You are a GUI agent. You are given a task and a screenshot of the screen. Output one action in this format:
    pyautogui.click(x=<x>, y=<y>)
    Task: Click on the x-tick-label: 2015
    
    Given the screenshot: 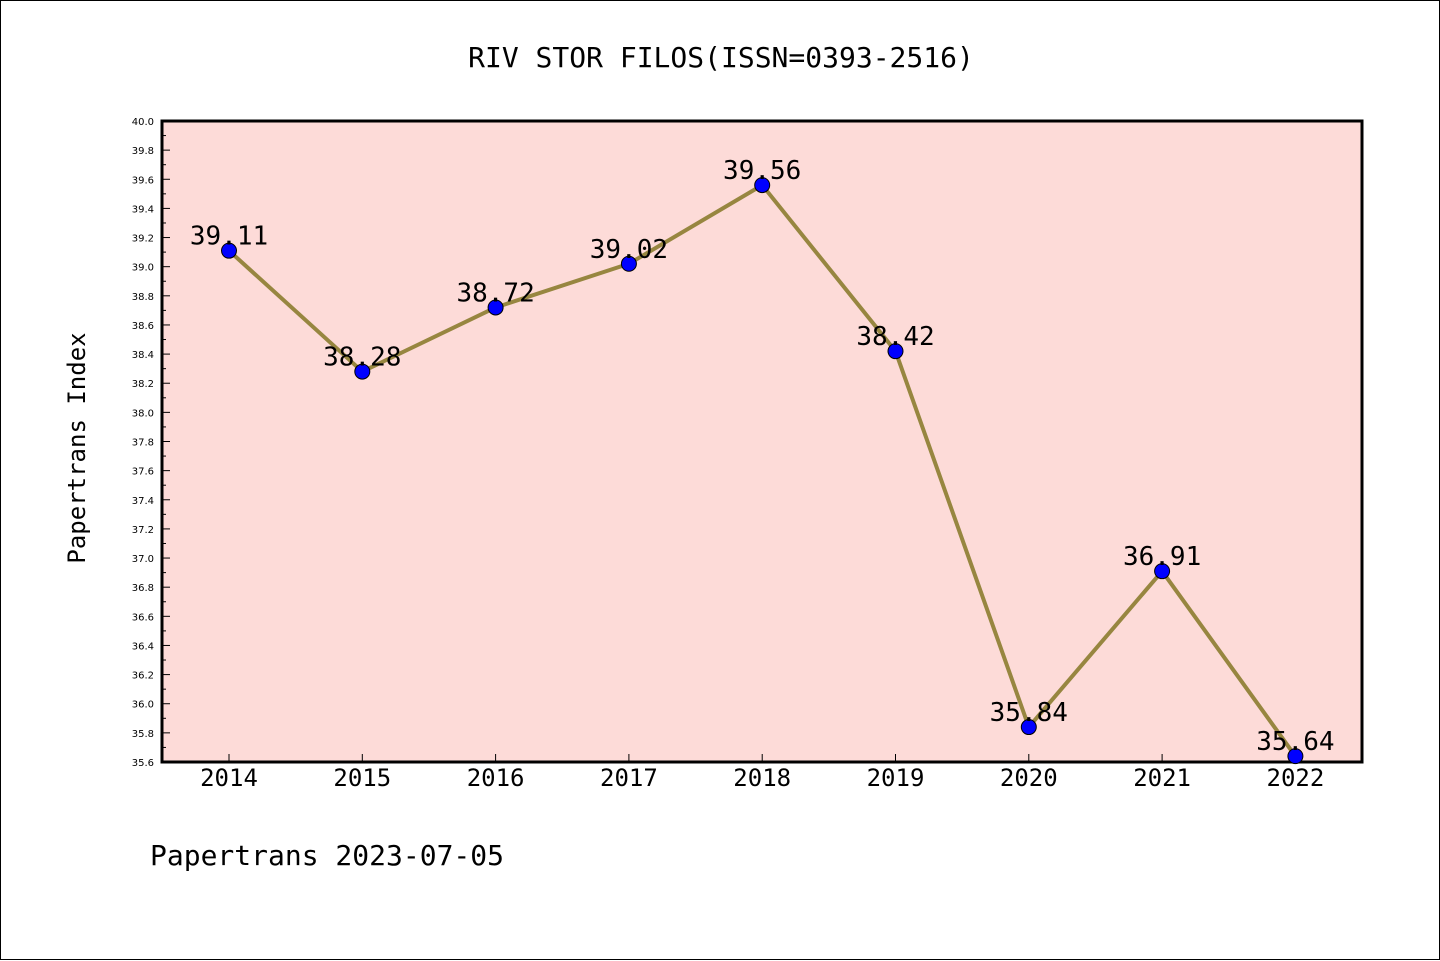 What is the action you would take?
    pyautogui.click(x=362, y=778)
    